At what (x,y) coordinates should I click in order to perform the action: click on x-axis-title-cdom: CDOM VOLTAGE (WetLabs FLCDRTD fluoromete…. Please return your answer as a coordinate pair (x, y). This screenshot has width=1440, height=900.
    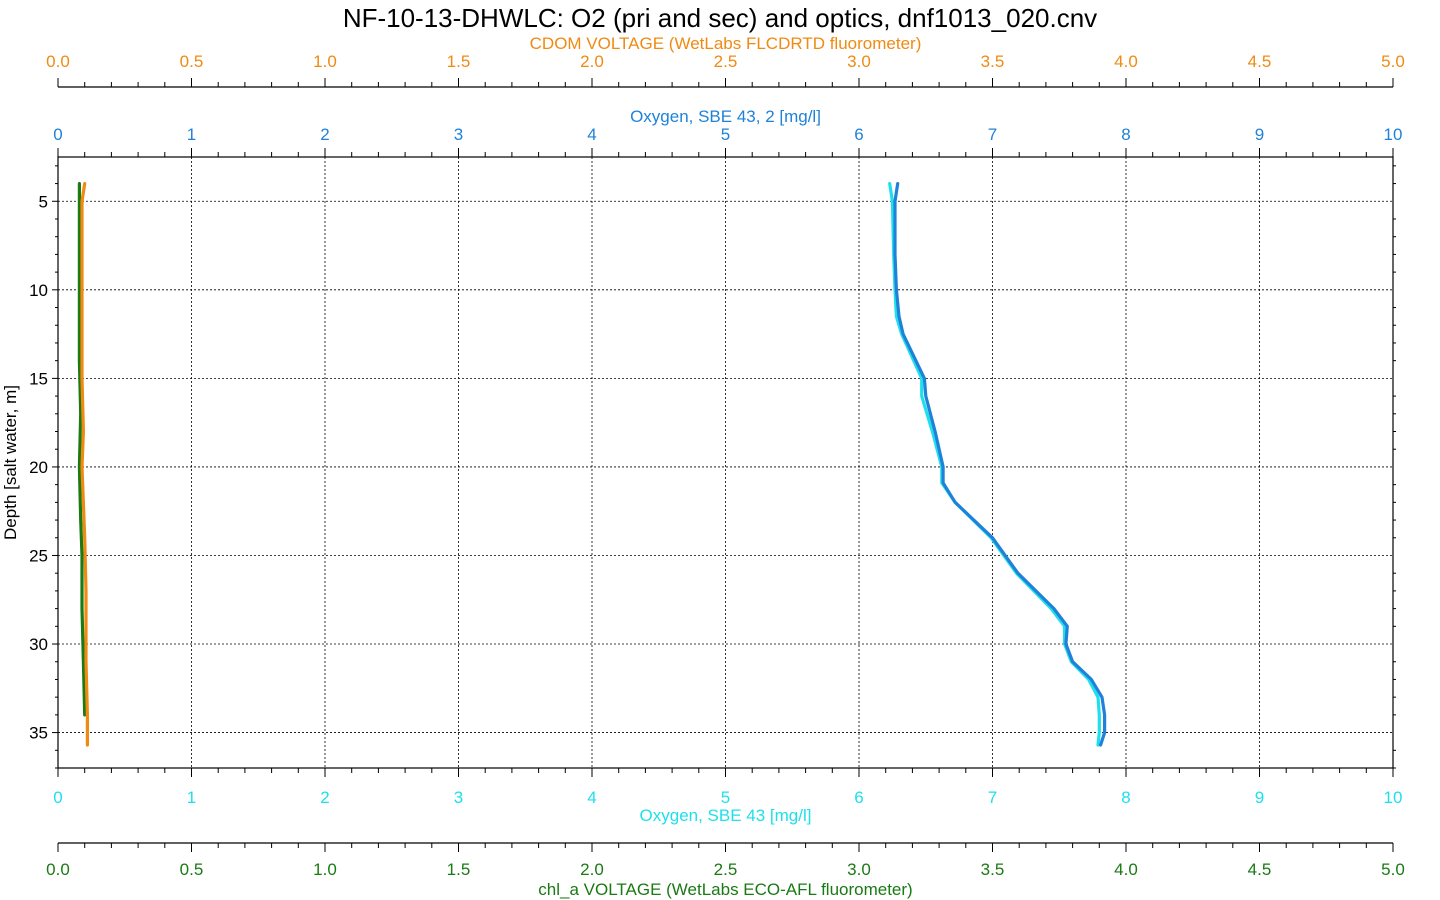
    Looking at the image, I should click on (726, 43).